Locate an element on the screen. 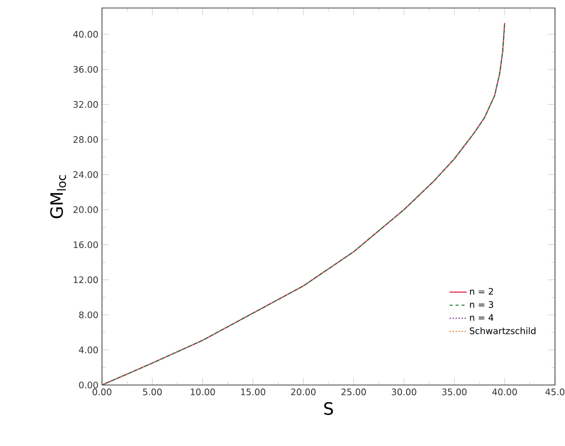 Image resolution: width=565 pixels, height=446 pixels. x-tick-label: 20.00 is located at coordinates (303, 392).